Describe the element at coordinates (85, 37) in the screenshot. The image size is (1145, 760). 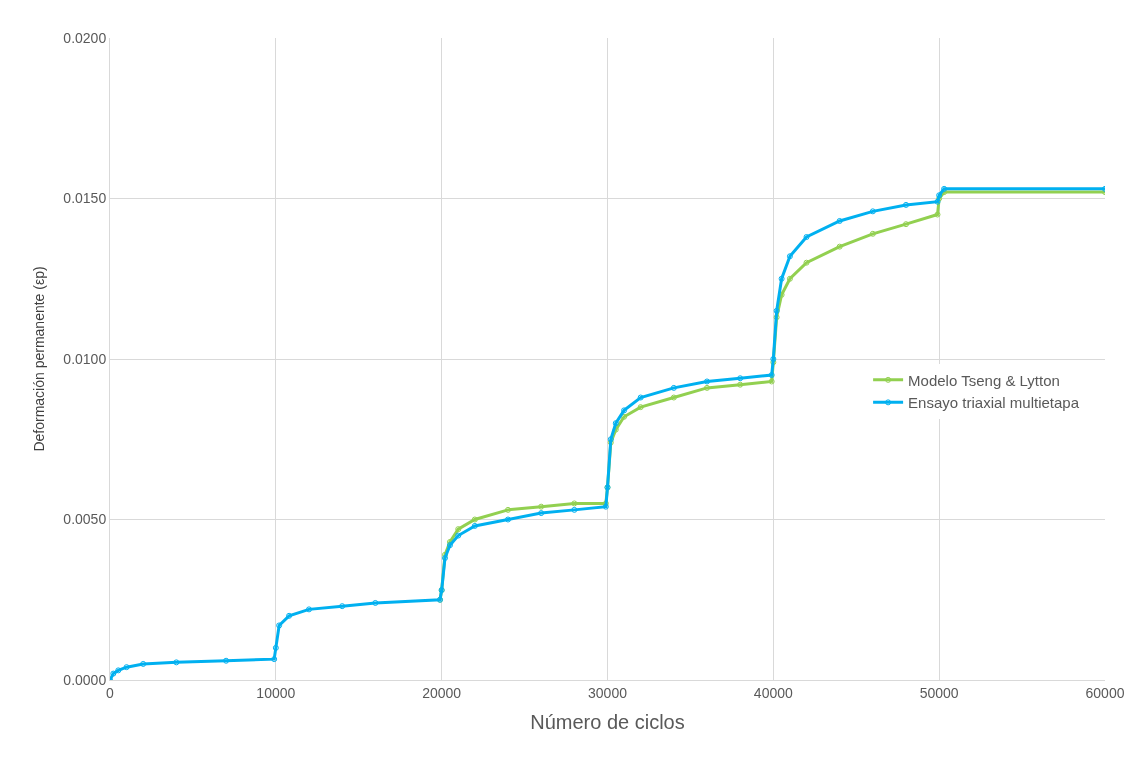
I see `y-tick-label: 0.0200` at that location.